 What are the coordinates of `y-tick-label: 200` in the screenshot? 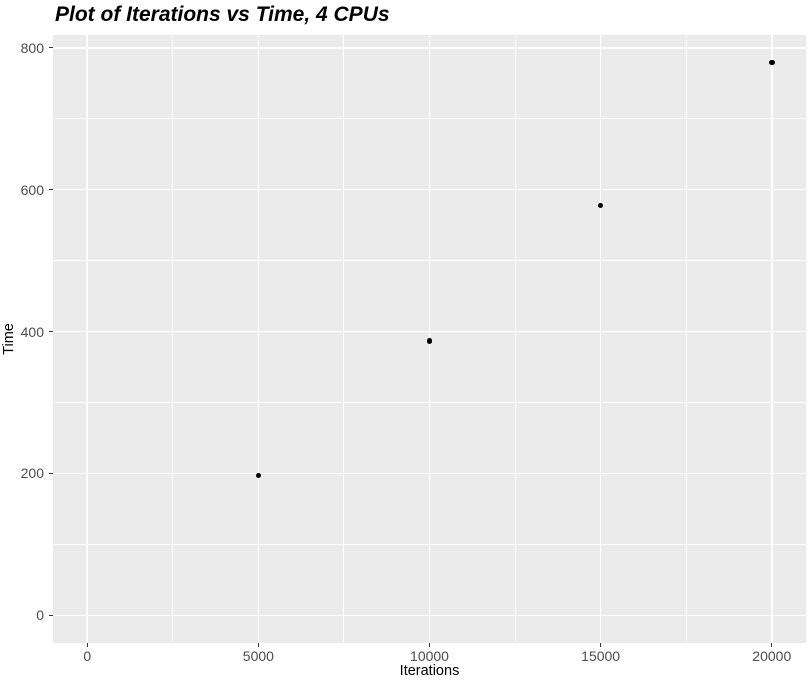 It's located at (32, 473).